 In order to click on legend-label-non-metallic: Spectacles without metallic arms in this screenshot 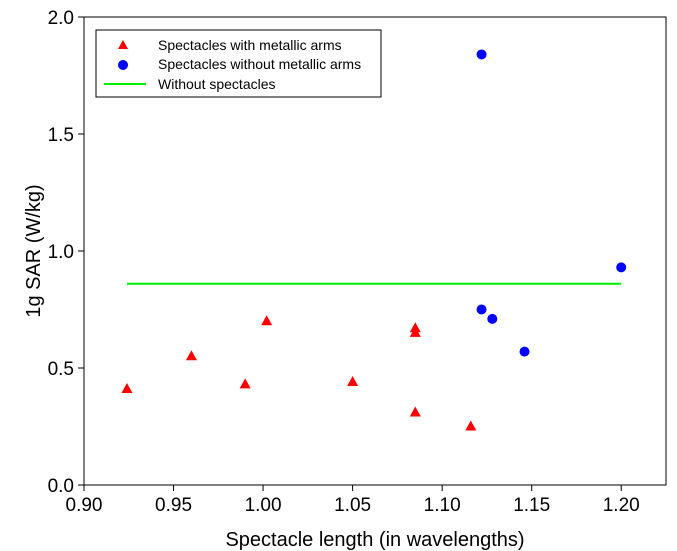, I will do `click(259, 64)`.